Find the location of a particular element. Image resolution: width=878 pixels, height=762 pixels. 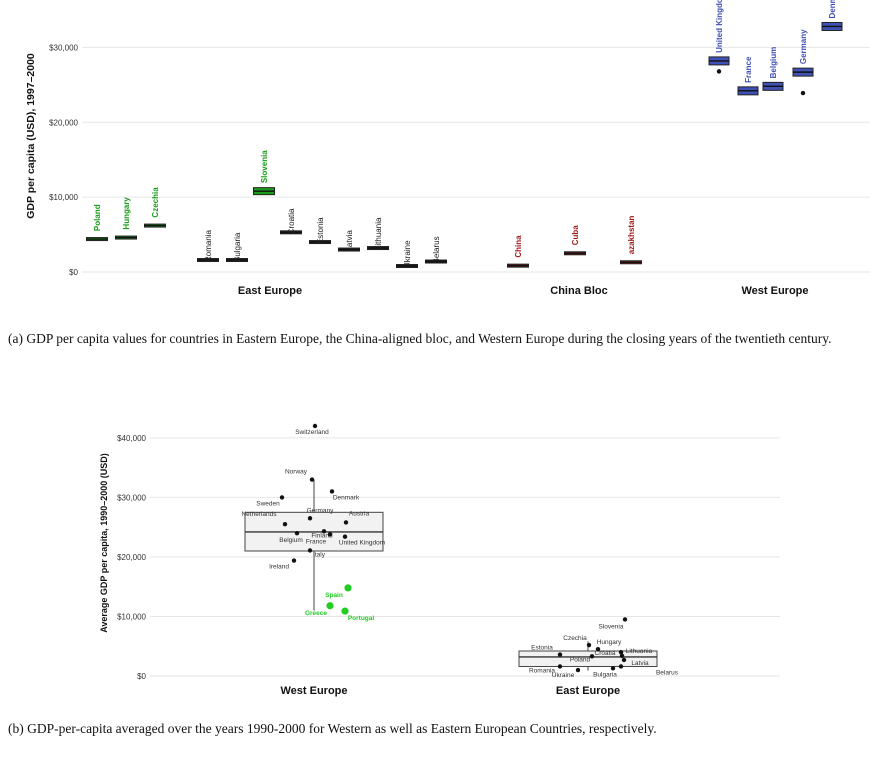

point-label: Lithuania is located at coordinates (639, 651).